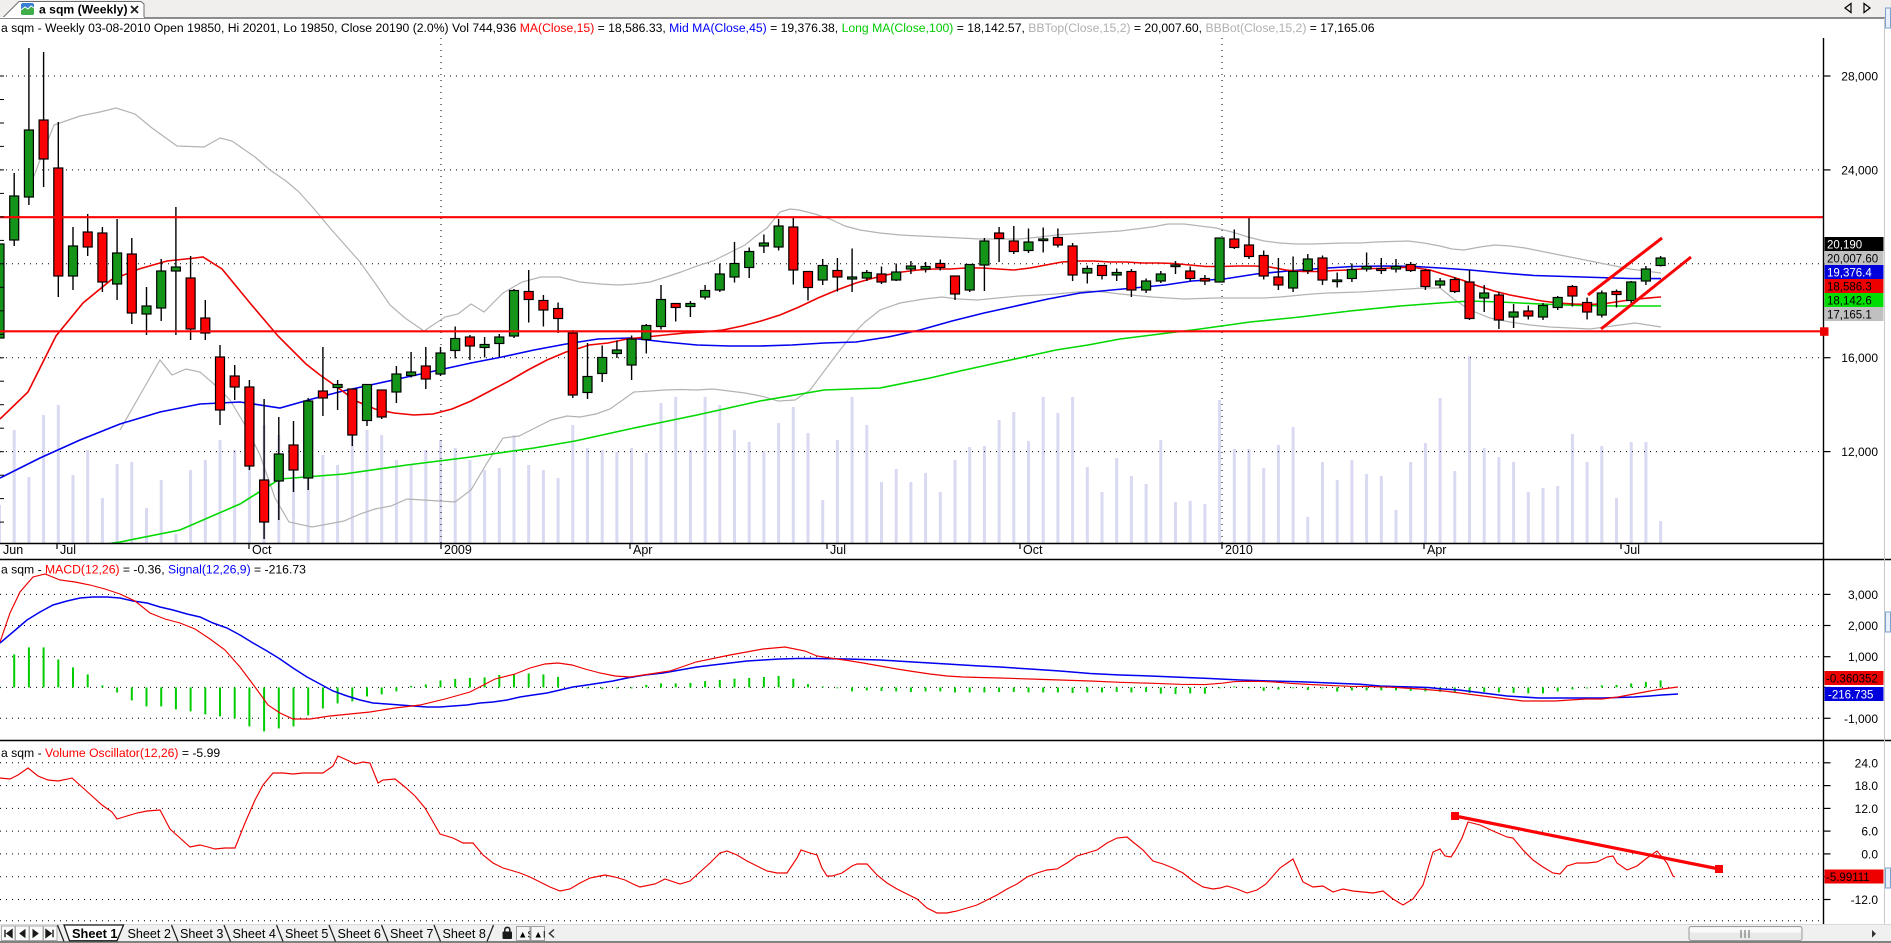 This screenshot has width=1891, height=943. What do you see at coordinates (1861, 719) in the screenshot?
I see `svg-text: -1,000` at bounding box center [1861, 719].